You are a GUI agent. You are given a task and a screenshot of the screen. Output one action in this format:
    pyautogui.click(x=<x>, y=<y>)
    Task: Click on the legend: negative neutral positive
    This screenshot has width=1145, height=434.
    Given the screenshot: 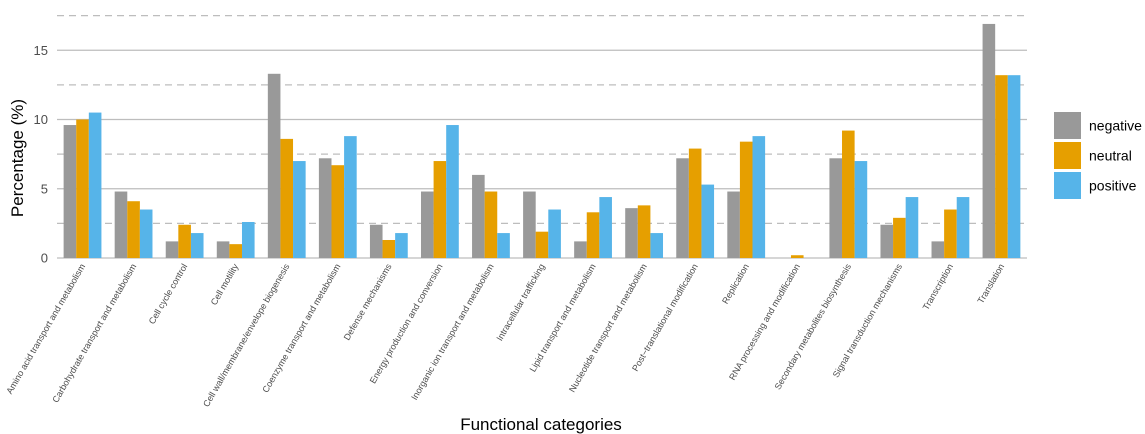 What is the action you would take?
    pyautogui.click(x=1098, y=155)
    